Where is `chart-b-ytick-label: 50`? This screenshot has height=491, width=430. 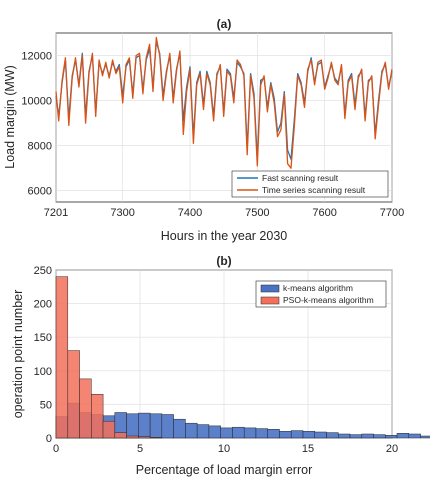 chart-b-ytick-label: 50 is located at coordinates (46, 405).